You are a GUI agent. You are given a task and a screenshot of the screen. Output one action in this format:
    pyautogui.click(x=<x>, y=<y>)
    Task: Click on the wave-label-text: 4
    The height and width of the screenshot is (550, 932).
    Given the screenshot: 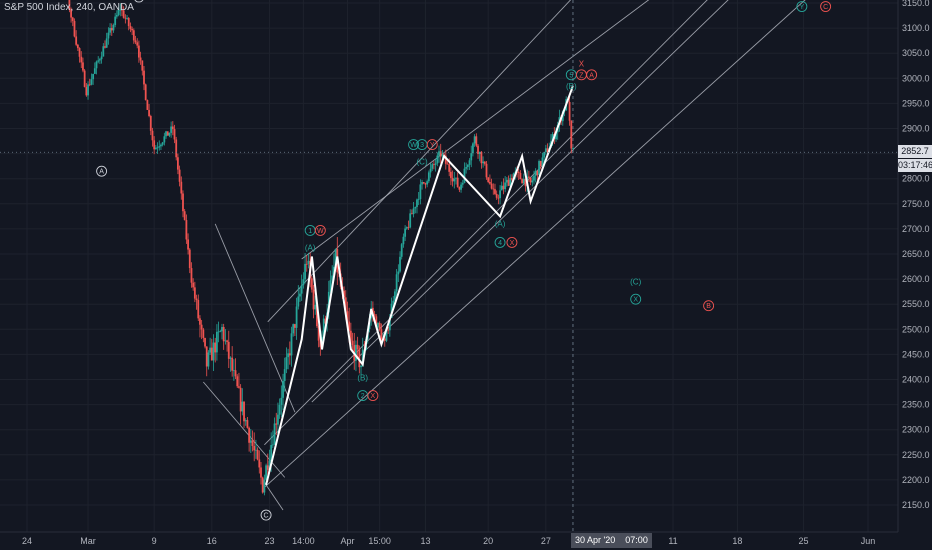 What is the action you would take?
    pyautogui.click(x=500, y=243)
    